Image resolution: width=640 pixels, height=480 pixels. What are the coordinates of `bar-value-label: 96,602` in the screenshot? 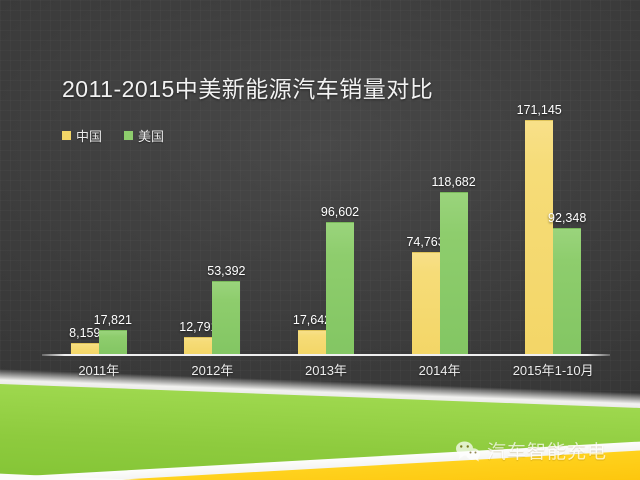 It's located at (340, 212).